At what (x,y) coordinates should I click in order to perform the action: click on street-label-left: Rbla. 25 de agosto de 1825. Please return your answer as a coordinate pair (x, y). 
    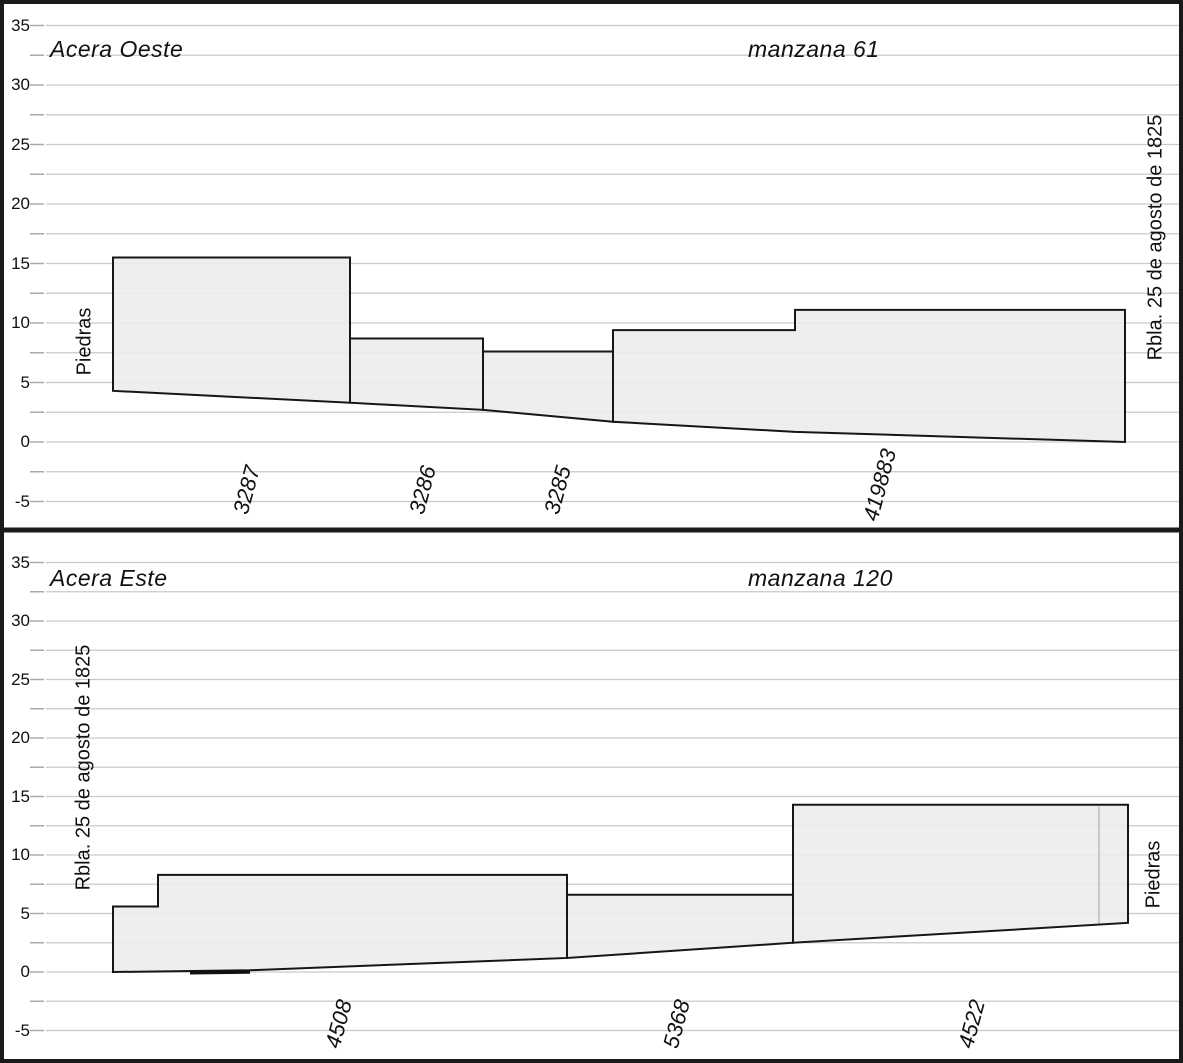
    Looking at the image, I should click on (83, 767).